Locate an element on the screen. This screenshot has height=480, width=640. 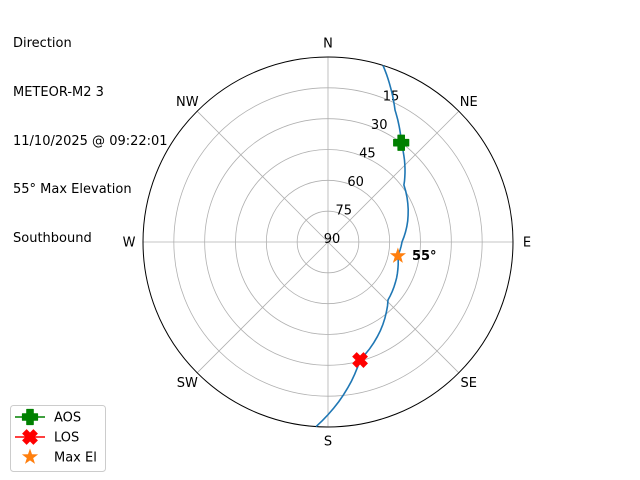
los-marker is located at coordinates (360, 360).